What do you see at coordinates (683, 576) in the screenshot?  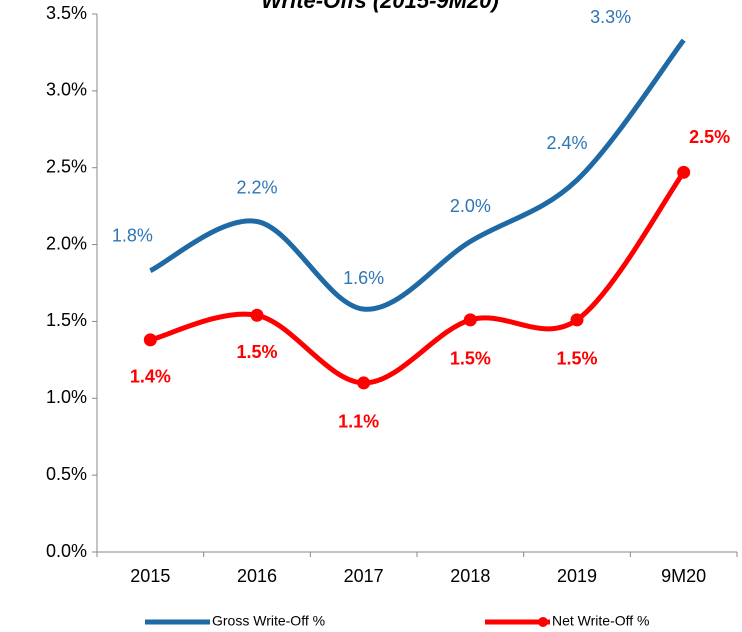 I see `x-tick-label: 9M20` at bounding box center [683, 576].